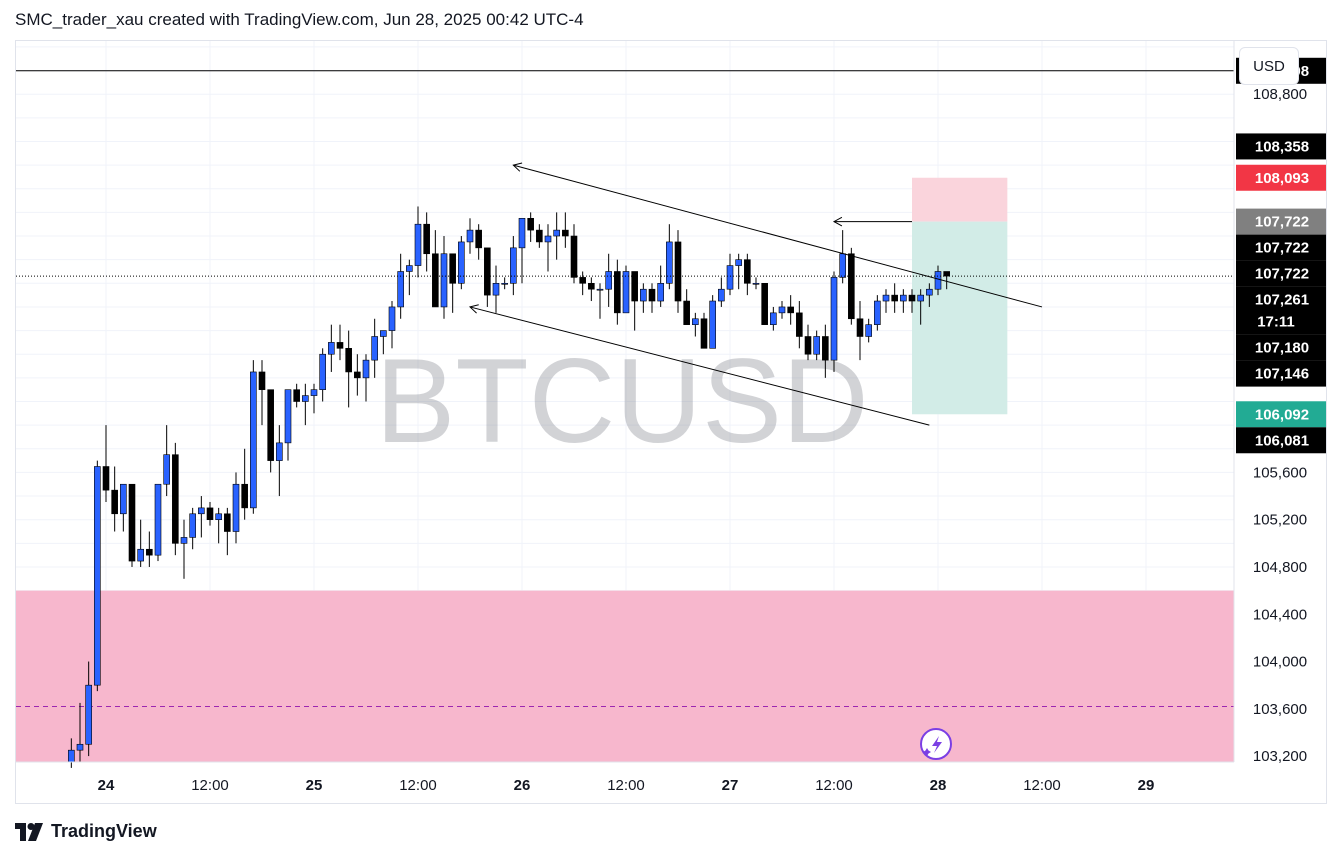 The height and width of the screenshot is (858, 1341). Describe the element at coordinates (699, 366) in the screenshot. I see `channel-lower-line` at that location.